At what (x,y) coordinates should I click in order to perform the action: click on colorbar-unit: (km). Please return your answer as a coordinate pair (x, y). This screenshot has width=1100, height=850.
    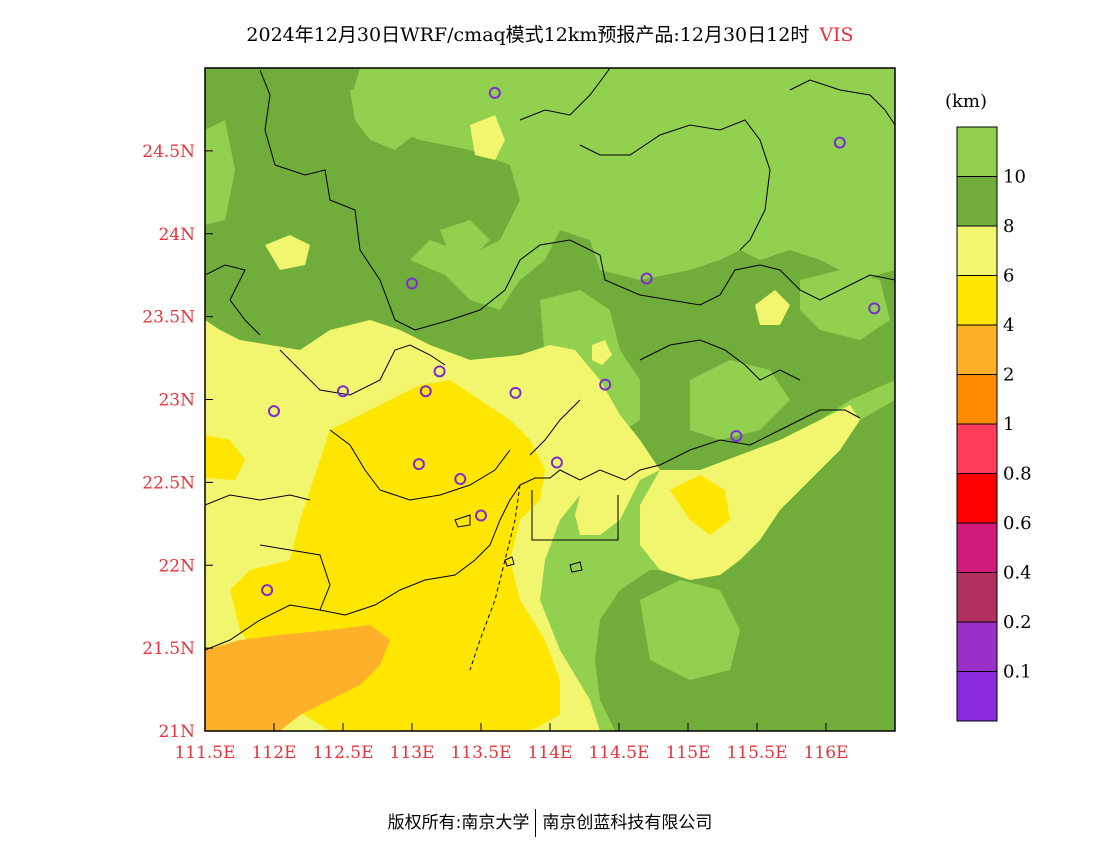
    Looking at the image, I should click on (966, 101).